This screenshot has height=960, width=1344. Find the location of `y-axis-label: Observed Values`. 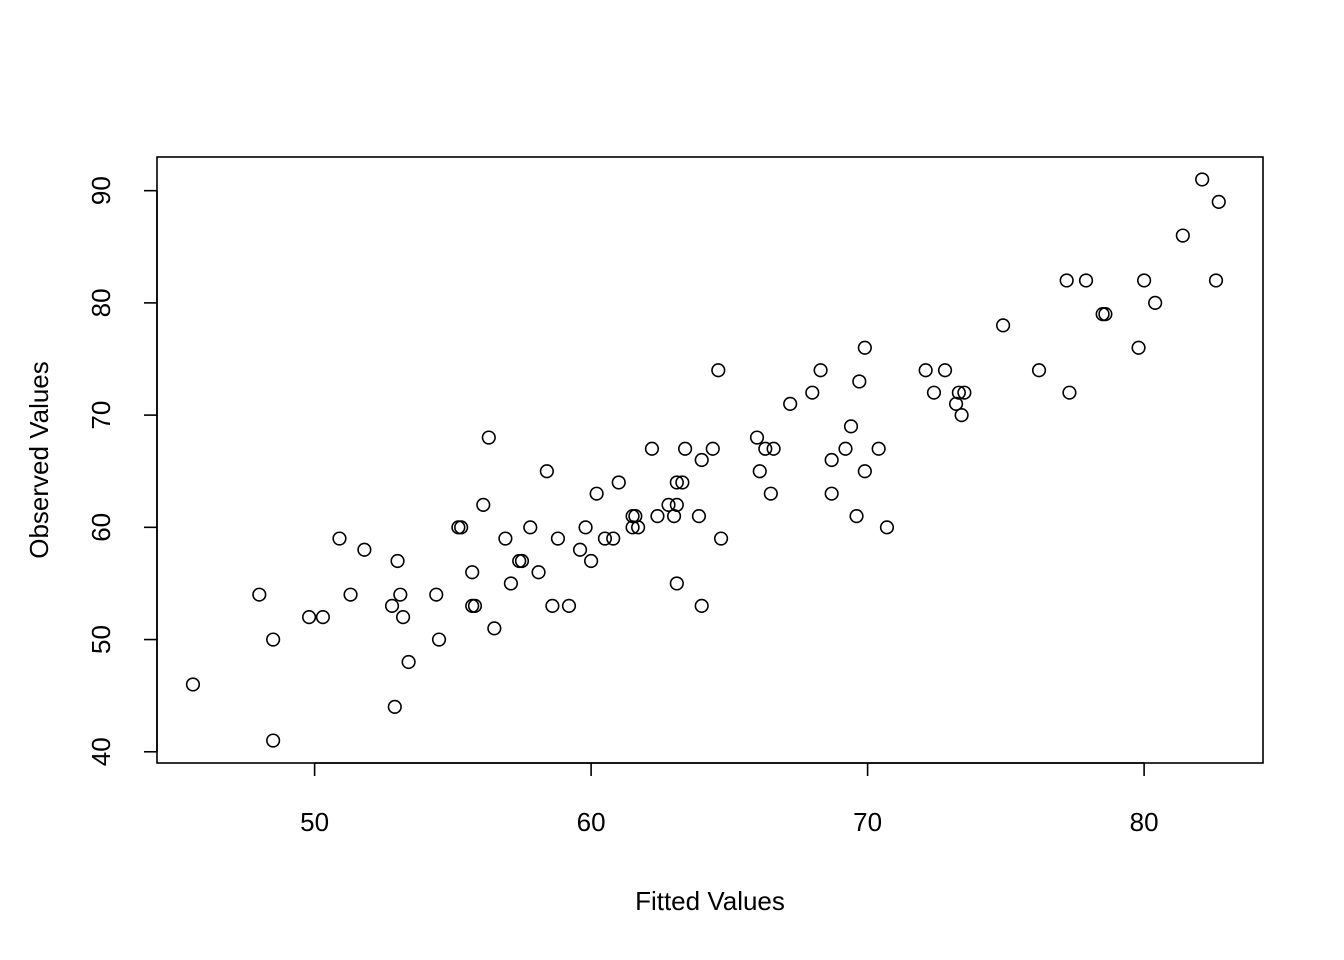

y-axis-label: Observed Values is located at coordinates (39, 460).